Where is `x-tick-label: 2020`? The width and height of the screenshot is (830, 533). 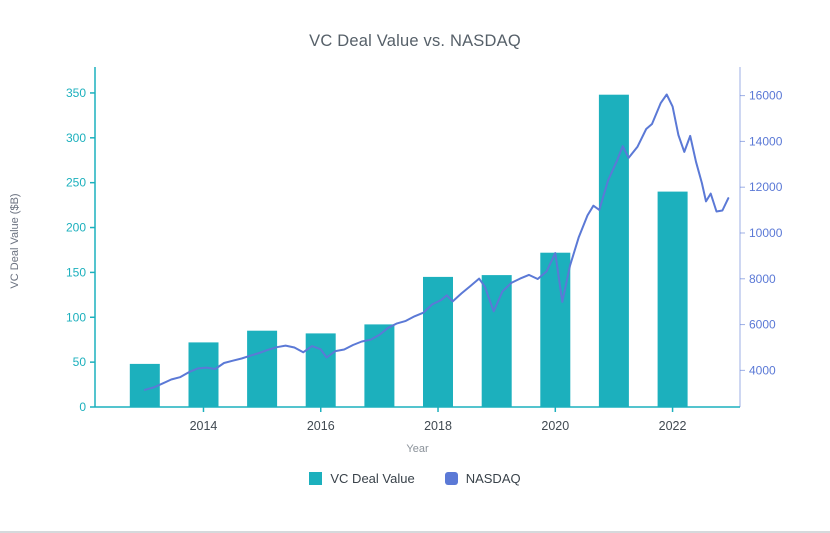 x-tick-label: 2020 is located at coordinates (555, 426).